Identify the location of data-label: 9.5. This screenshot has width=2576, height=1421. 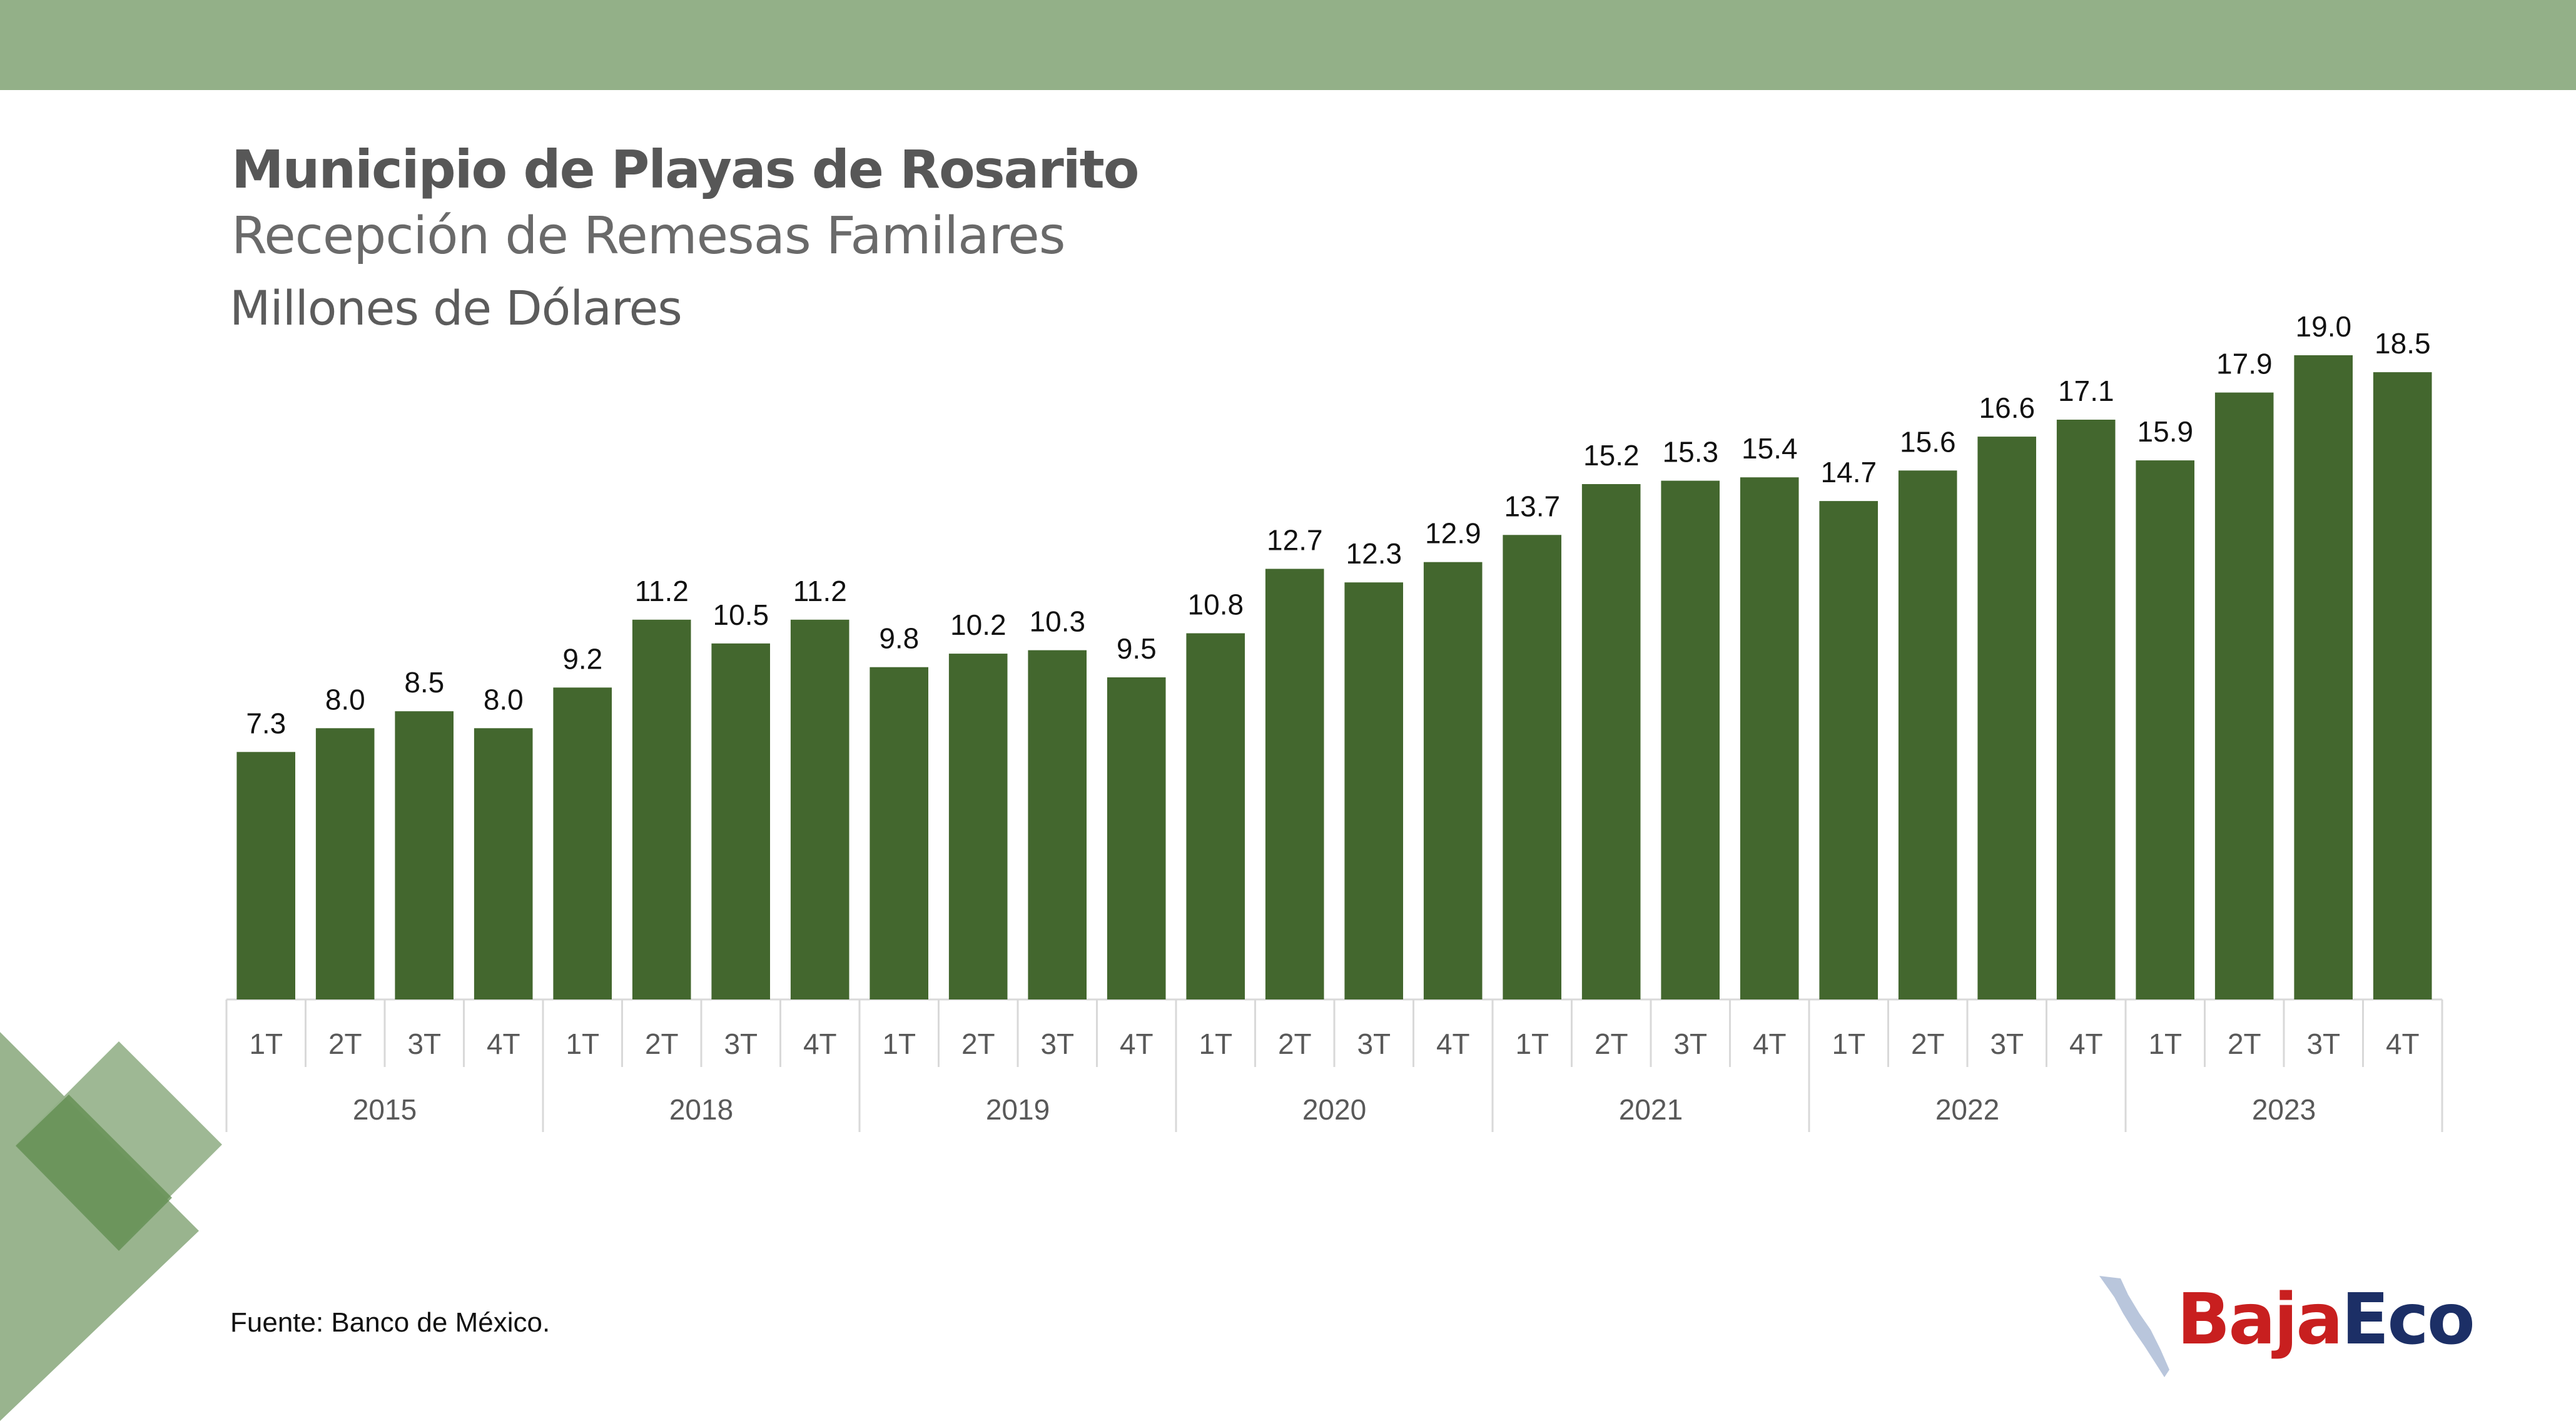
(1137, 648).